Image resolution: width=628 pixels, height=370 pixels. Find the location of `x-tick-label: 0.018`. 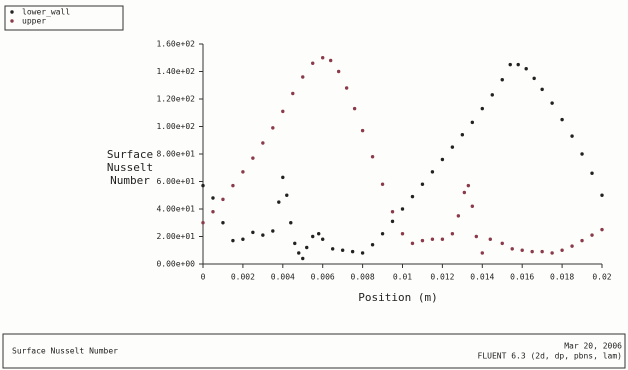

x-tick-label: 0.018 is located at coordinates (562, 277).